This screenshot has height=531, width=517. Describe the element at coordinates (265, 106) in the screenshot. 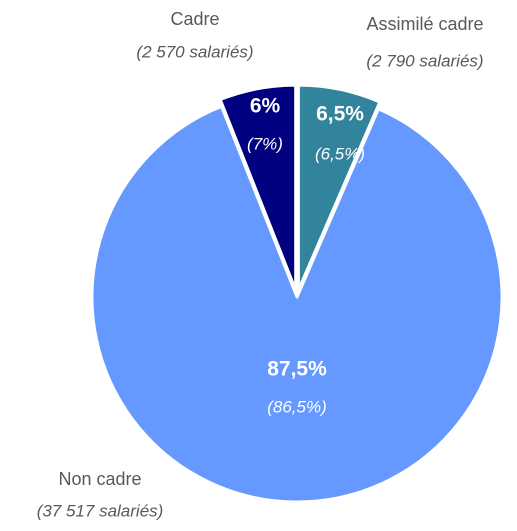

I see `value-label: 6%` at that location.